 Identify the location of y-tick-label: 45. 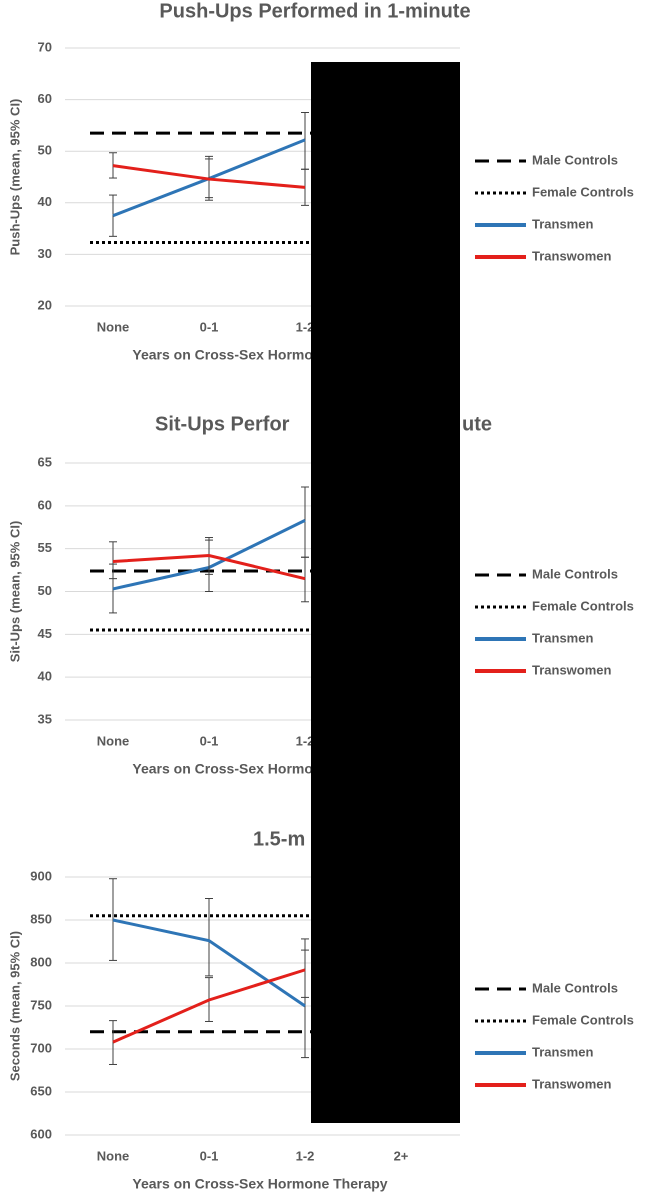
(45, 633).